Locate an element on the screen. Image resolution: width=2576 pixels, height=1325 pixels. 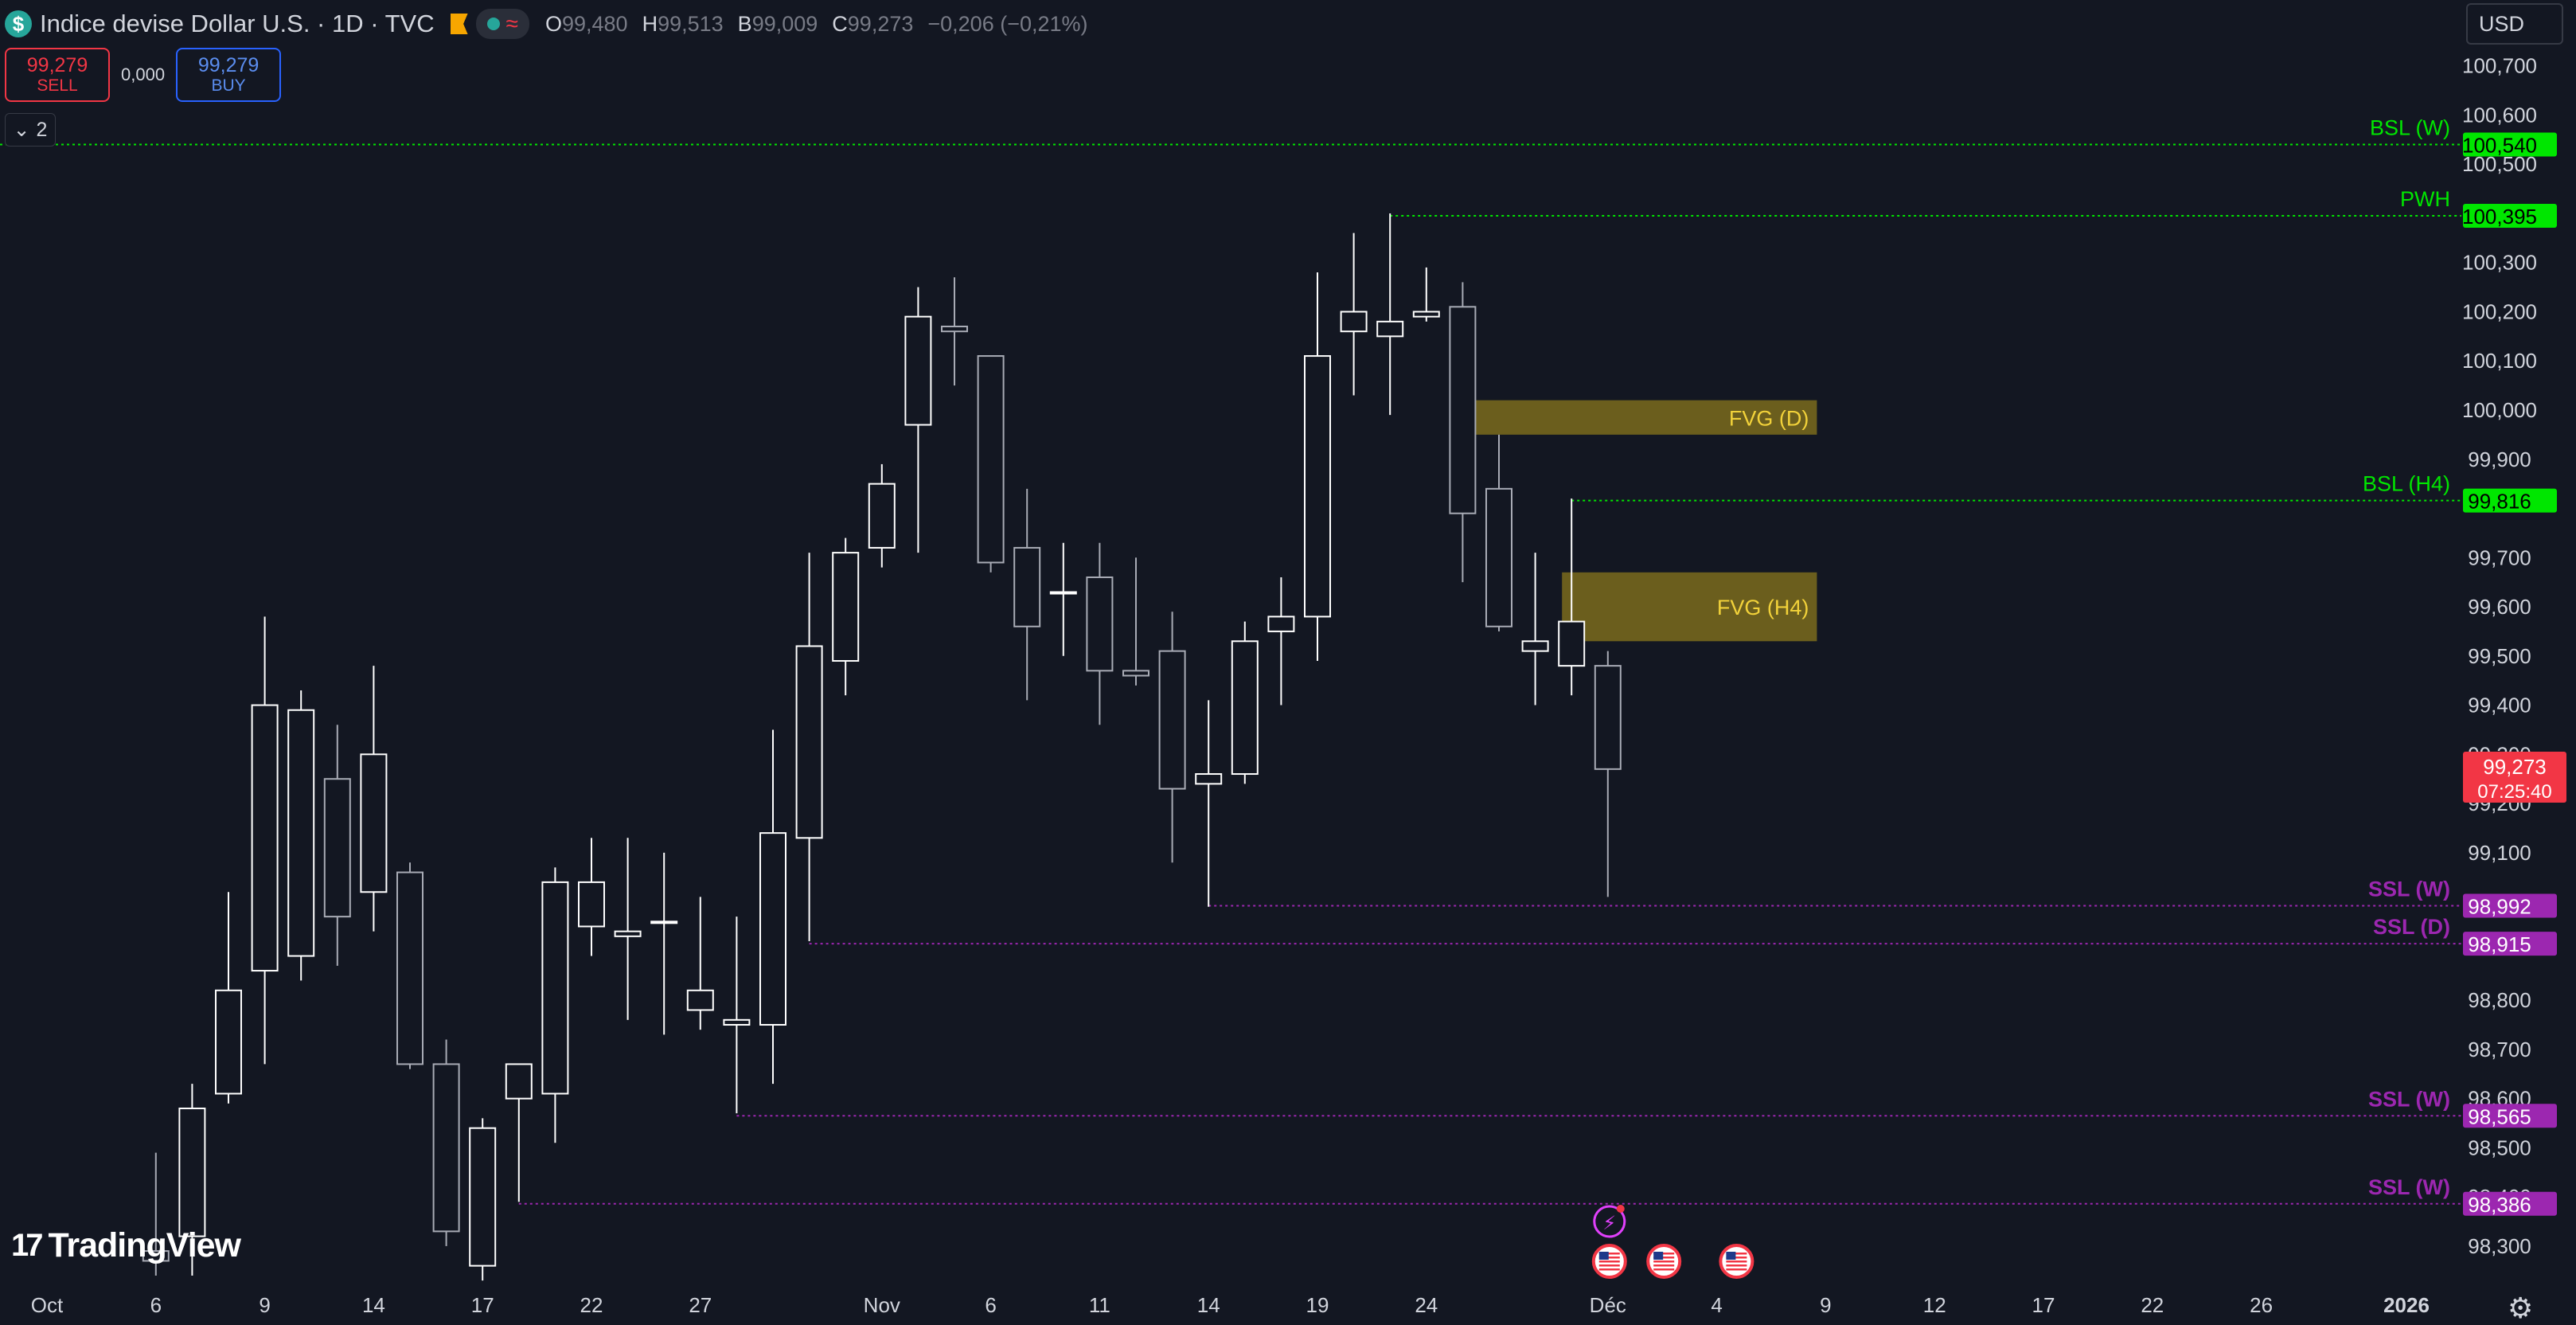
flag-icon is located at coordinates (459, 24).